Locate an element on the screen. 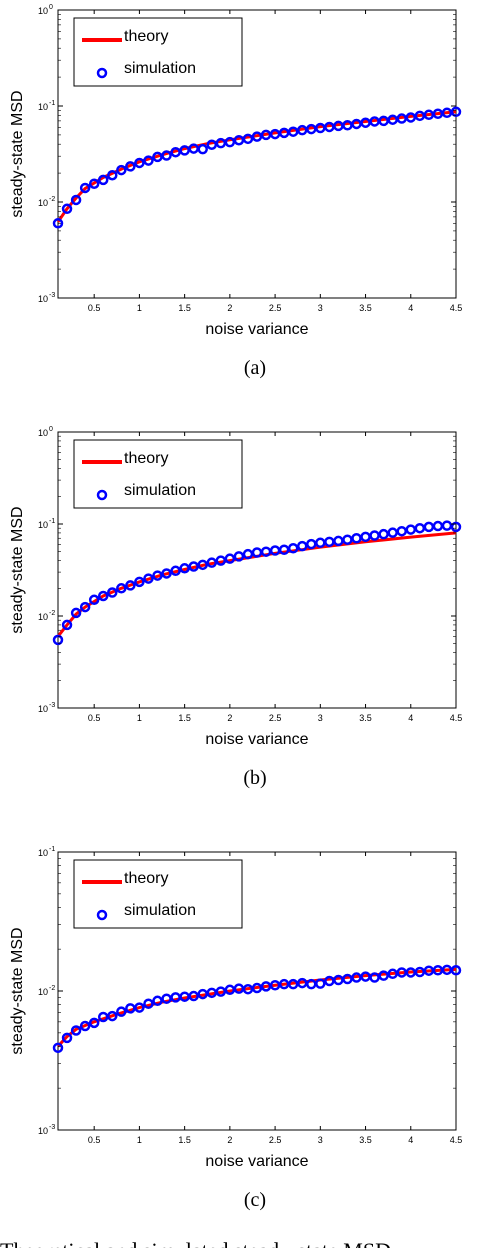 This screenshot has height=1248, width=490. x-tick-label-b: 2.5 is located at coordinates (275, 718).